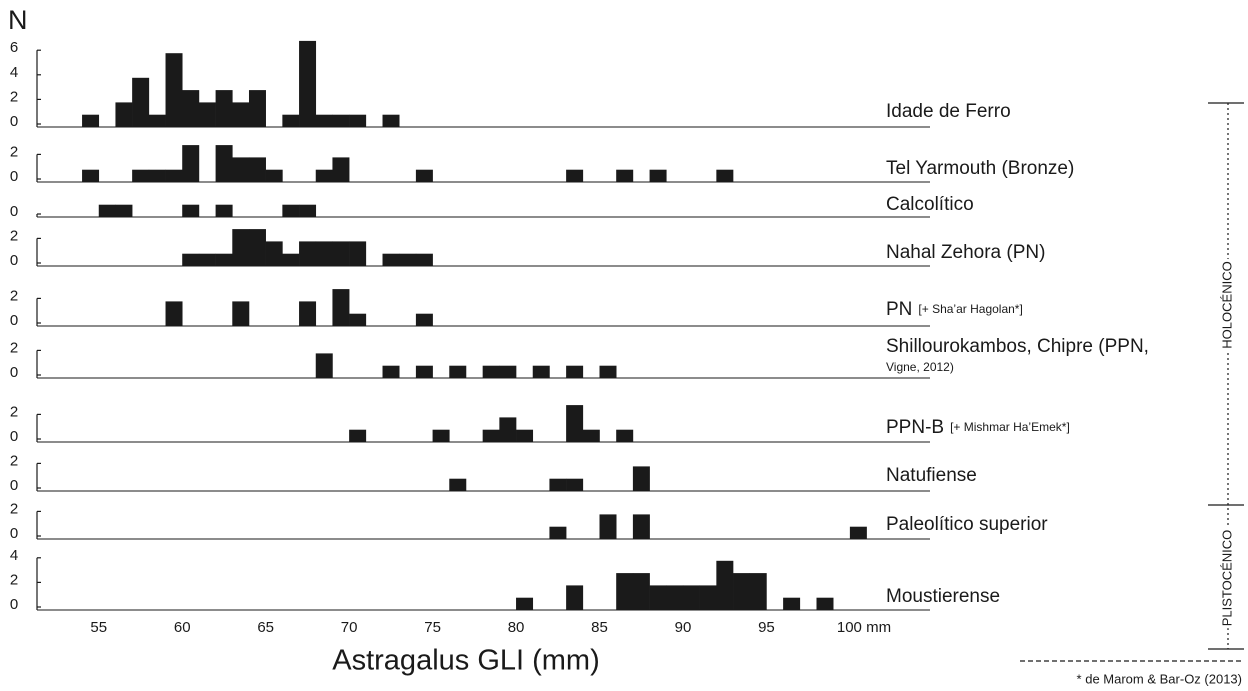 The height and width of the screenshot is (691, 1248). I want to click on y-tick-label: 4, so click(14, 555).